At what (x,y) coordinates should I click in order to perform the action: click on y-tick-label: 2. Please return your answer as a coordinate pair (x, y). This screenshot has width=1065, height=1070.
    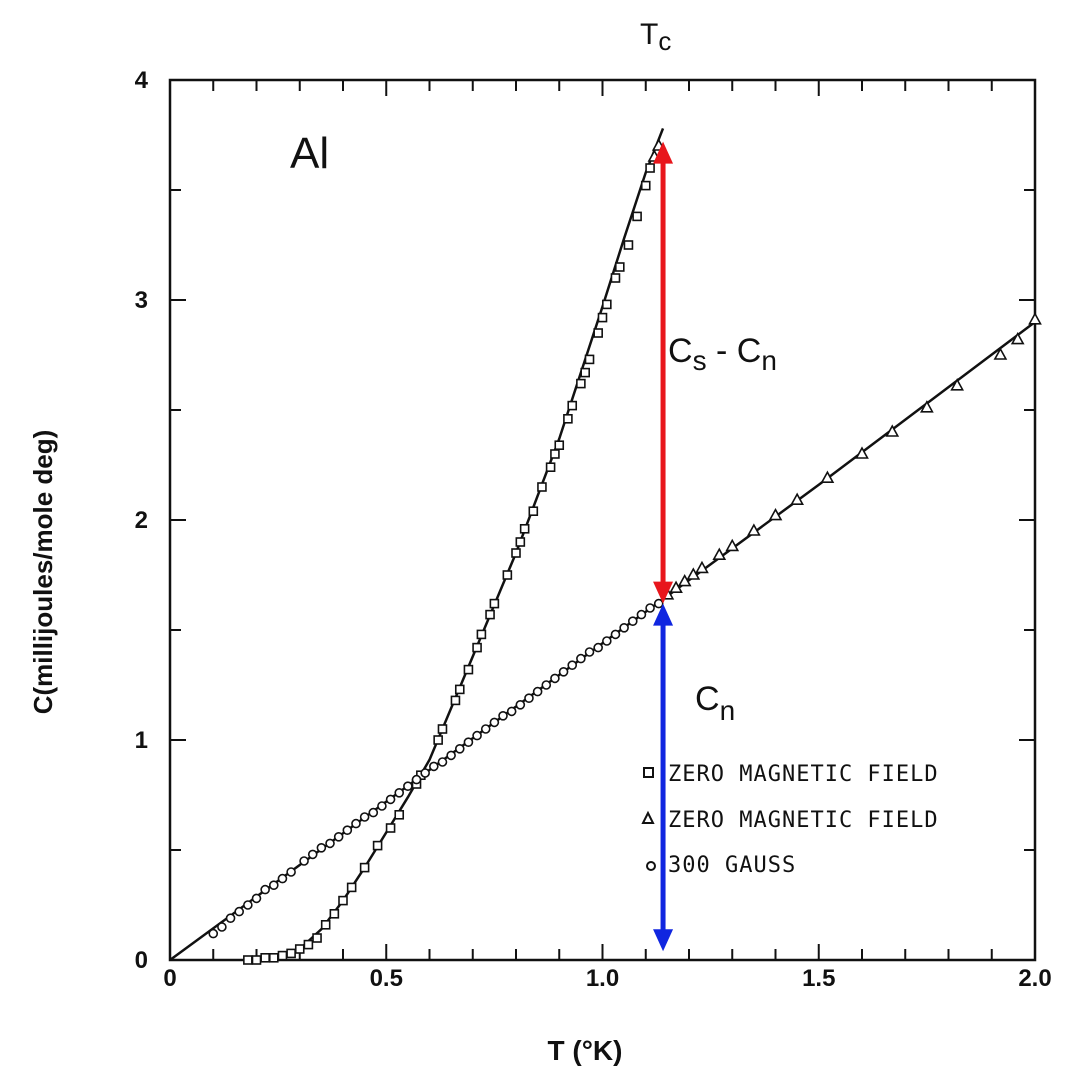
    Looking at the image, I should click on (141, 520).